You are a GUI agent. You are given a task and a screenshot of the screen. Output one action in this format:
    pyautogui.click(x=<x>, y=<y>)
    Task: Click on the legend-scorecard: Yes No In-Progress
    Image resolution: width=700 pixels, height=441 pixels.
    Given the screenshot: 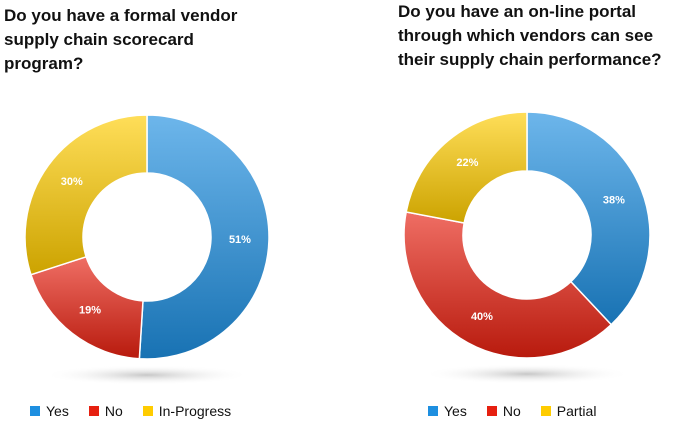 What is the action you would take?
    pyautogui.click(x=140, y=411)
    